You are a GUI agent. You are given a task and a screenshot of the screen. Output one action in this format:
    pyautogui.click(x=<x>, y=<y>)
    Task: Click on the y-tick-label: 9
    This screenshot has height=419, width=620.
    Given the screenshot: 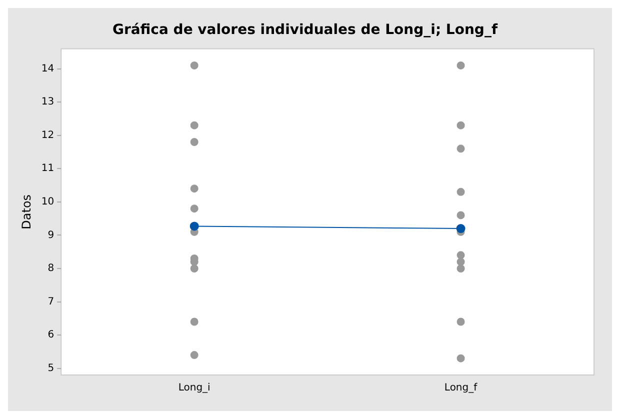 What is the action you would take?
    pyautogui.click(x=51, y=235)
    